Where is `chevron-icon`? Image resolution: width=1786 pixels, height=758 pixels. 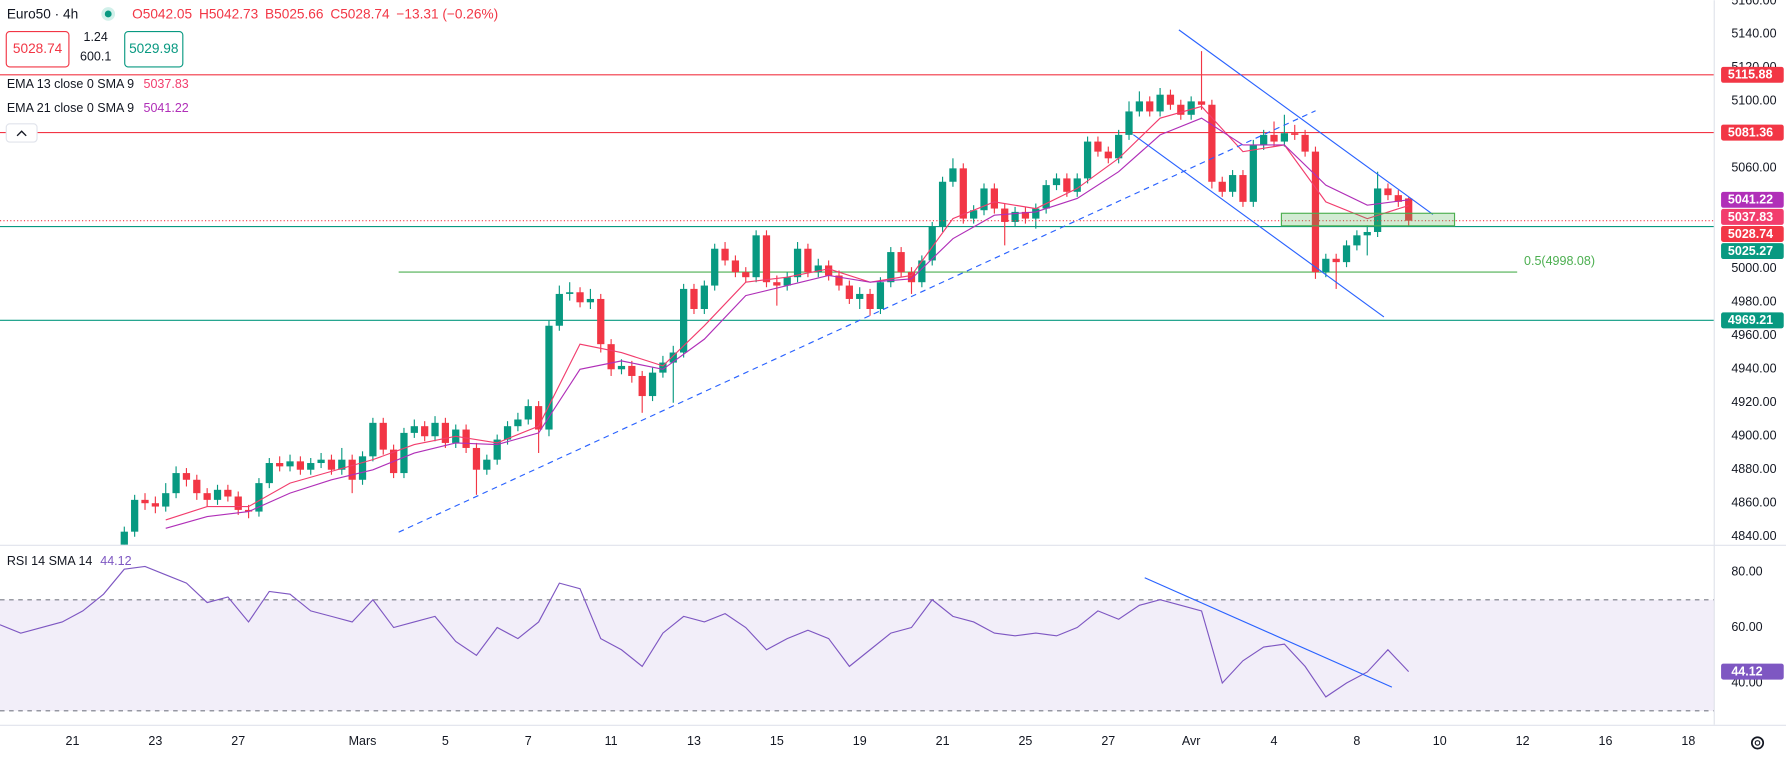 chevron-icon is located at coordinates (21, 133).